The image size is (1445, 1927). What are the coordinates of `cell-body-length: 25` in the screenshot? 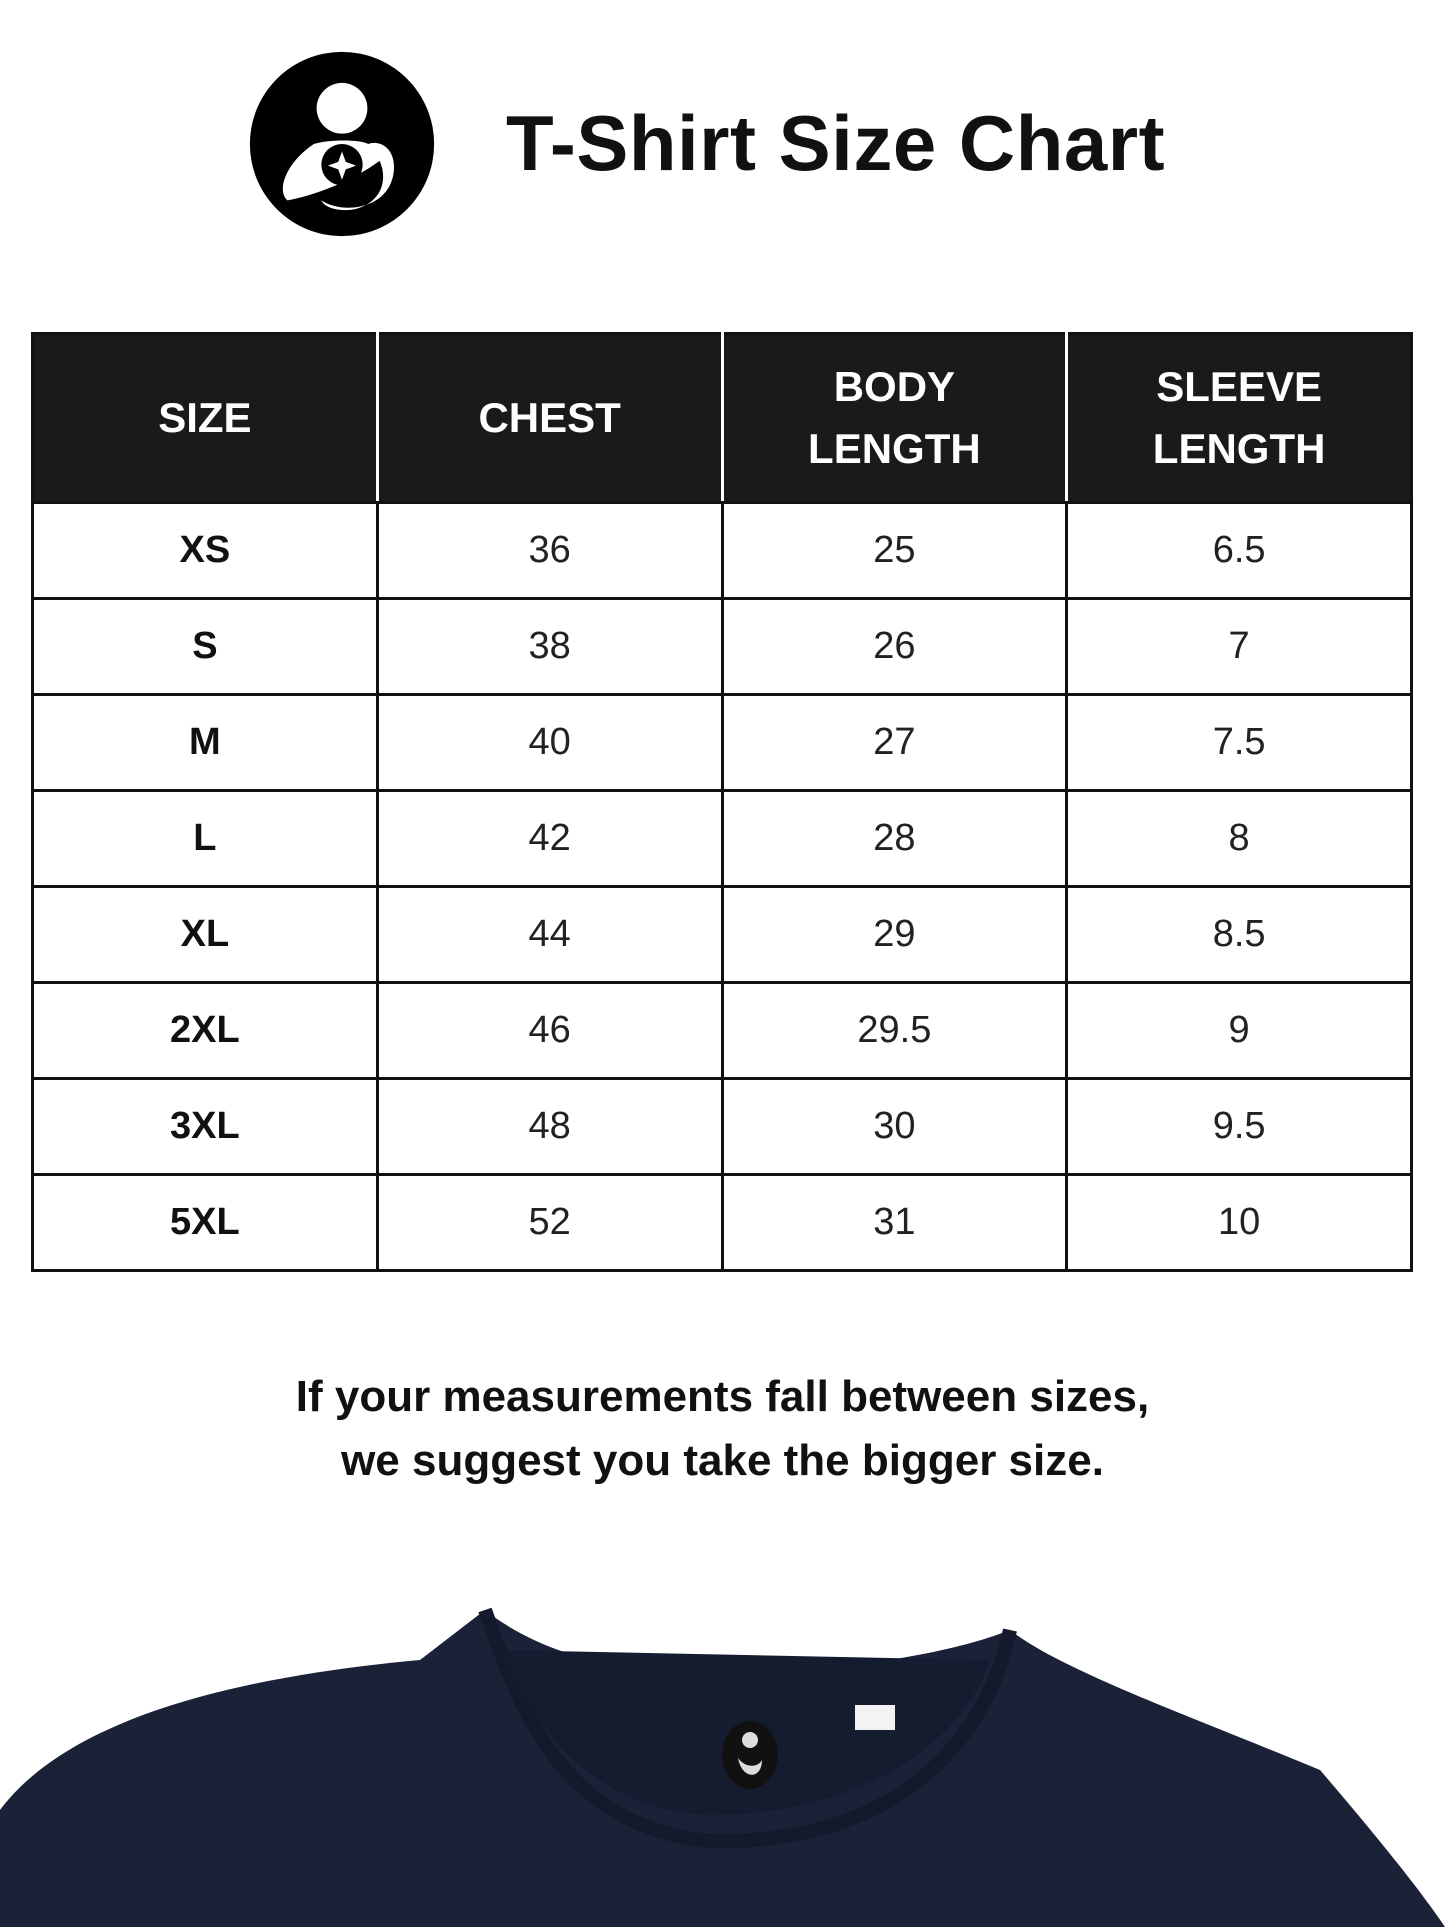 It's located at (894, 550).